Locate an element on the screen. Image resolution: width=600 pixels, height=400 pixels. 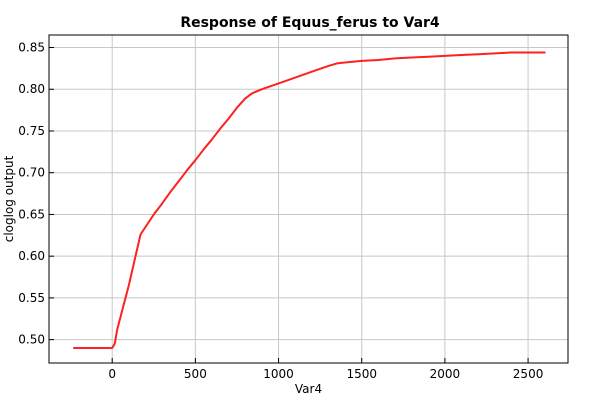
y-tick-label: 0.85 is located at coordinates (31, 48).